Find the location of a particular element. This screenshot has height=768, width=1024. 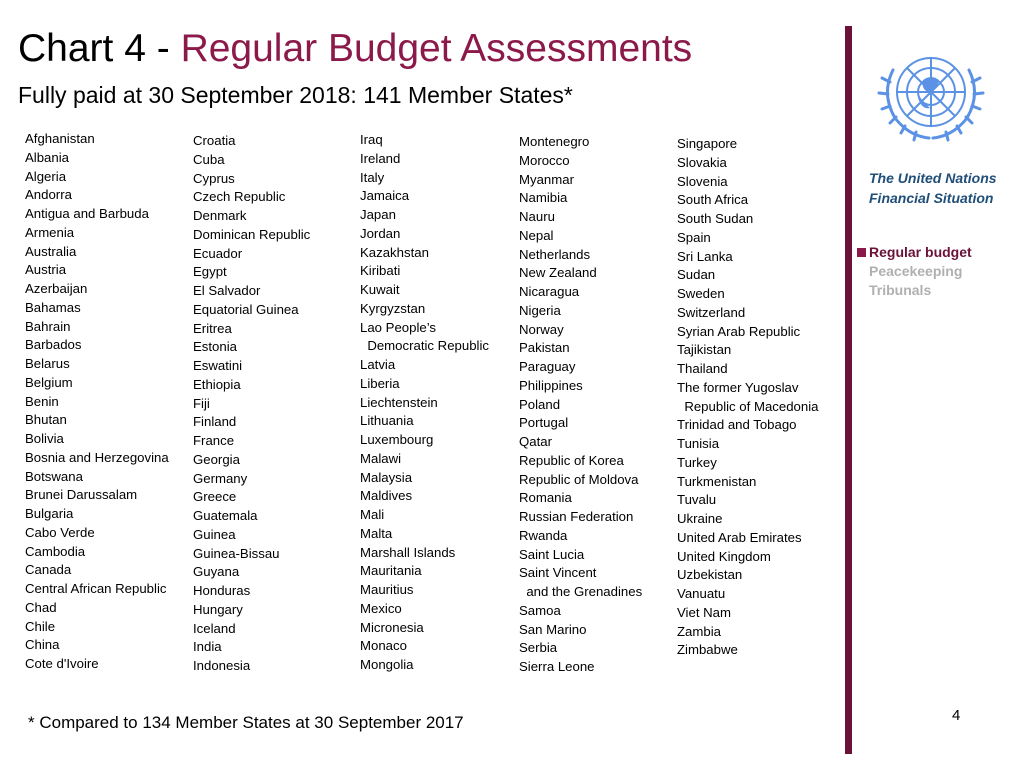

member-state-item: Myanmar is located at coordinates (546, 179).